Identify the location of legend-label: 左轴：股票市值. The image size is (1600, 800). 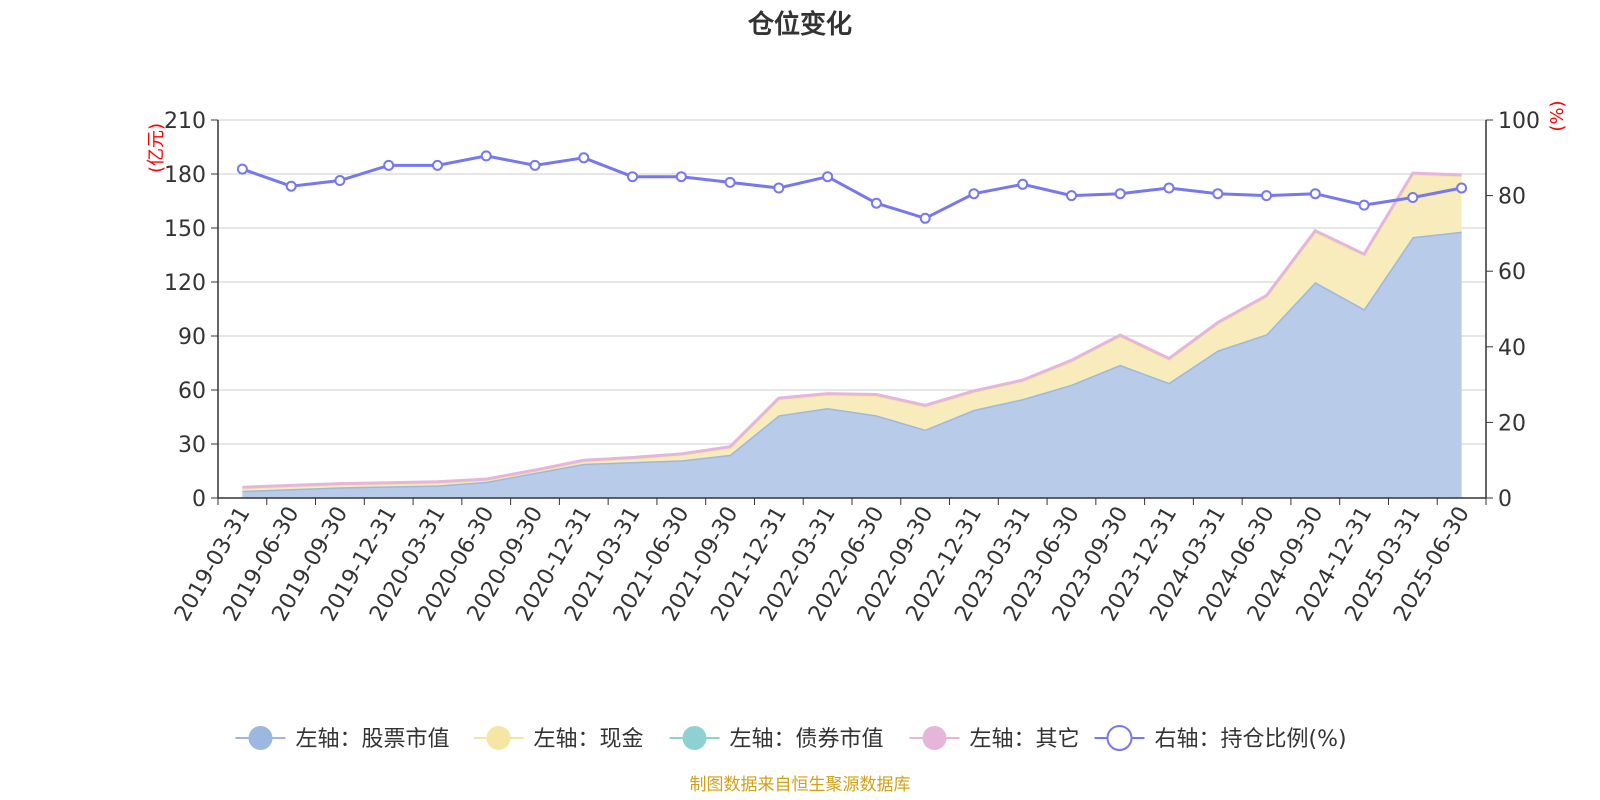
(373, 739).